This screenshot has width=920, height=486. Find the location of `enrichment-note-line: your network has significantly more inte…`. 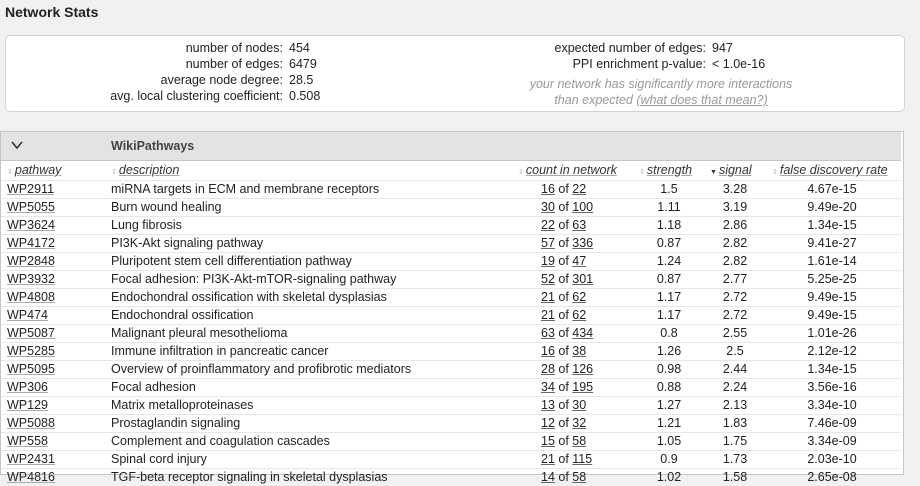

enrichment-note-line: your network has significantly more inte… is located at coordinates (661, 84).